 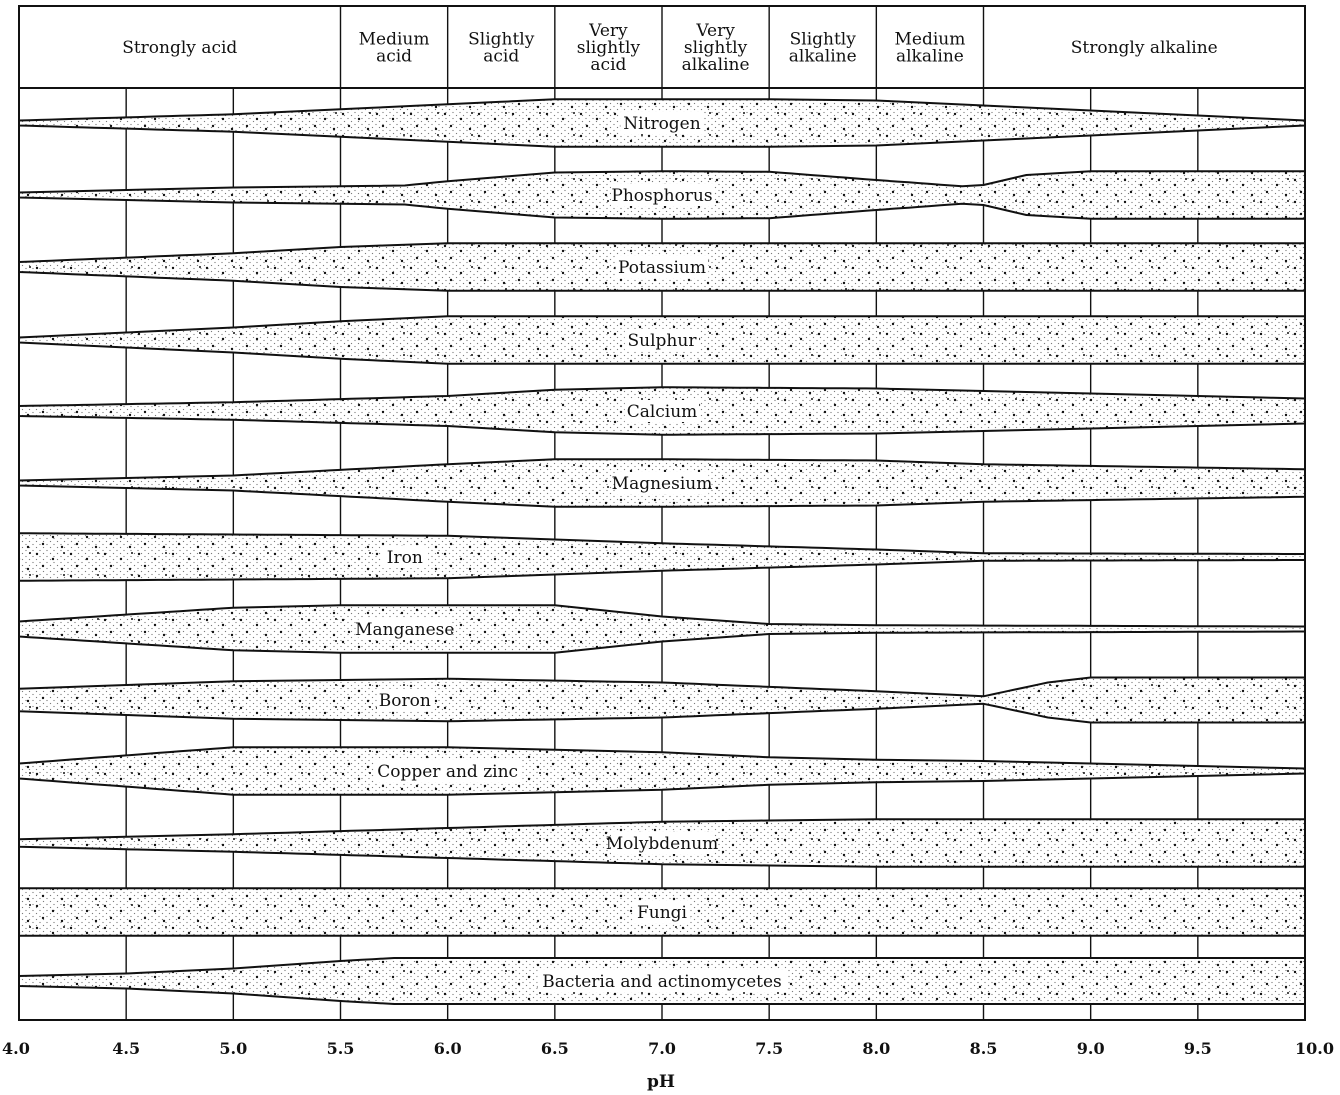 I want to click on x-tick-label: 4.5, so click(x=126, y=1048).